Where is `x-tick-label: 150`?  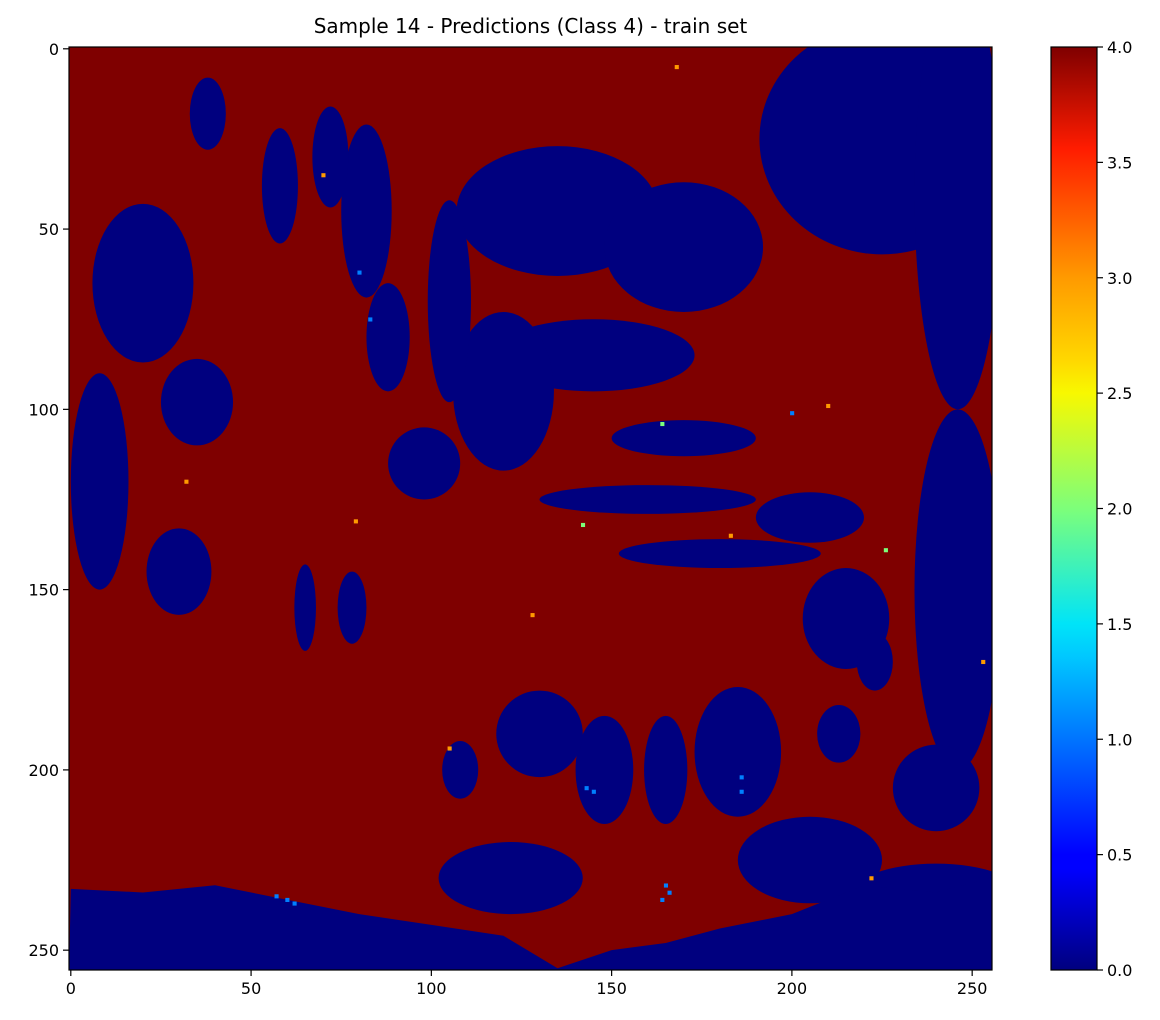 x-tick-label: 150 is located at coordinates (611, 988).